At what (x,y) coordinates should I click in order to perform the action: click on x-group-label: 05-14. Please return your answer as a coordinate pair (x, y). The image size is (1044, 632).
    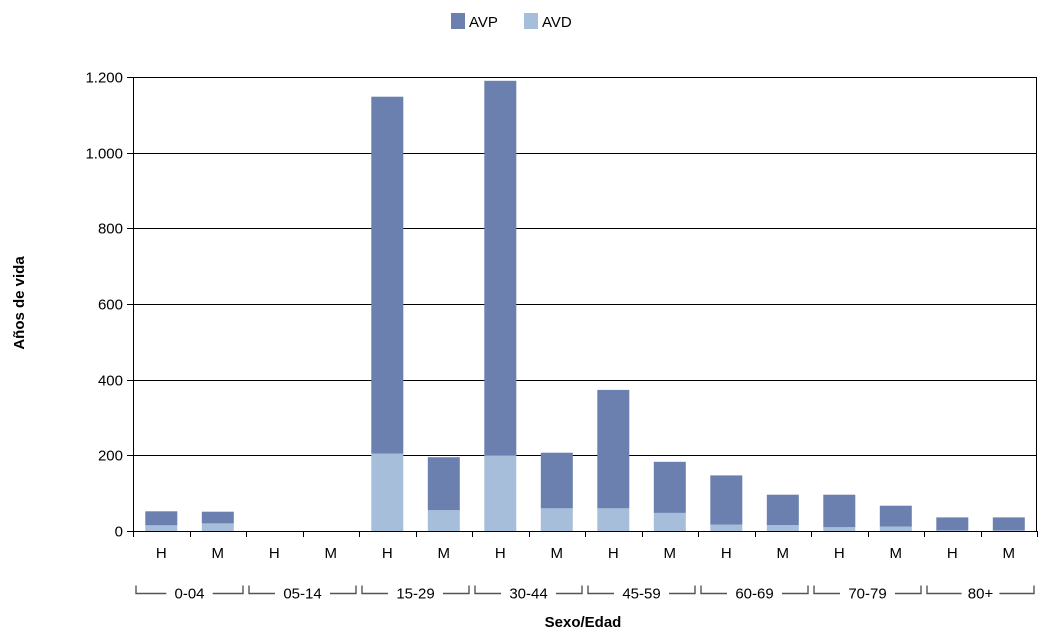
    Looking at the image, I should click on (302, 594).